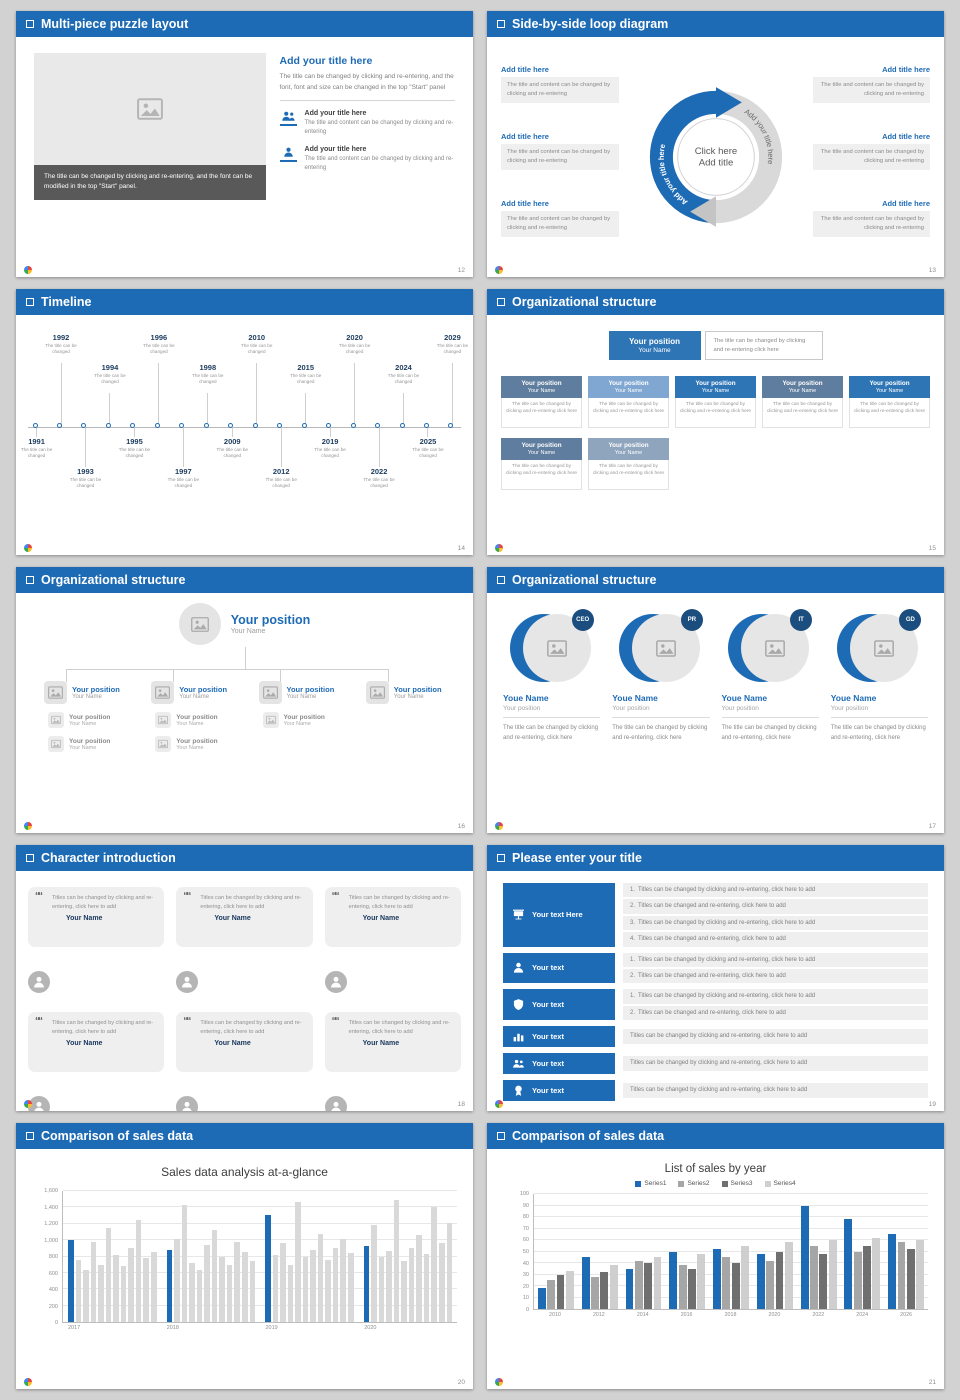  Describe the element at coordinates (598, 1315) in the screenshot. I see `x-tick-label: 2012` at that location.